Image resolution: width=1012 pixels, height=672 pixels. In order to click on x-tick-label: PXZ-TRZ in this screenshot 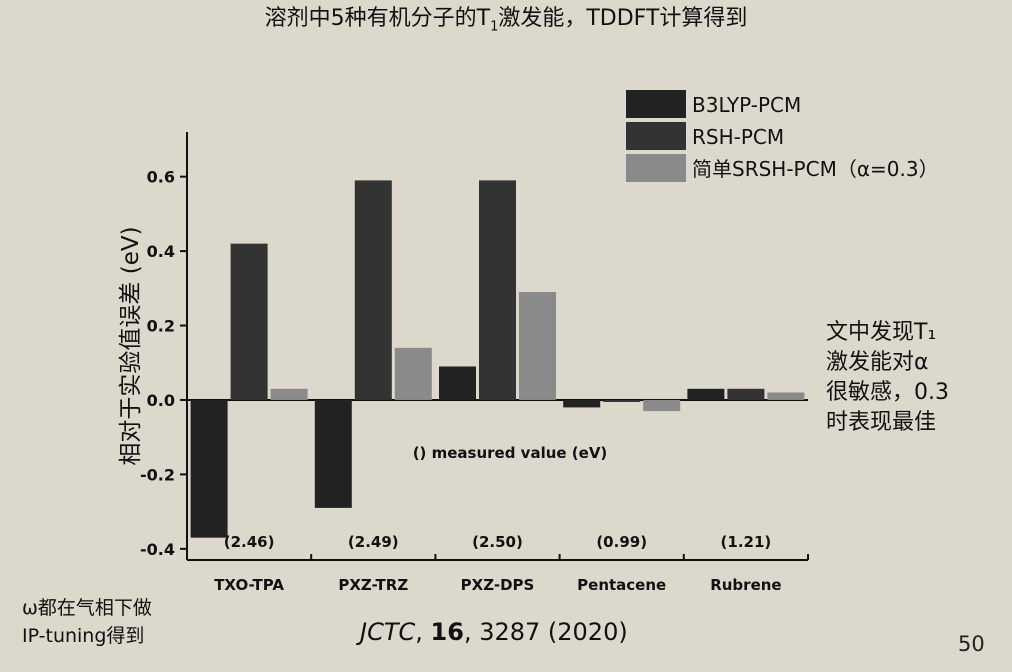, I will do `click(373, 585)`.